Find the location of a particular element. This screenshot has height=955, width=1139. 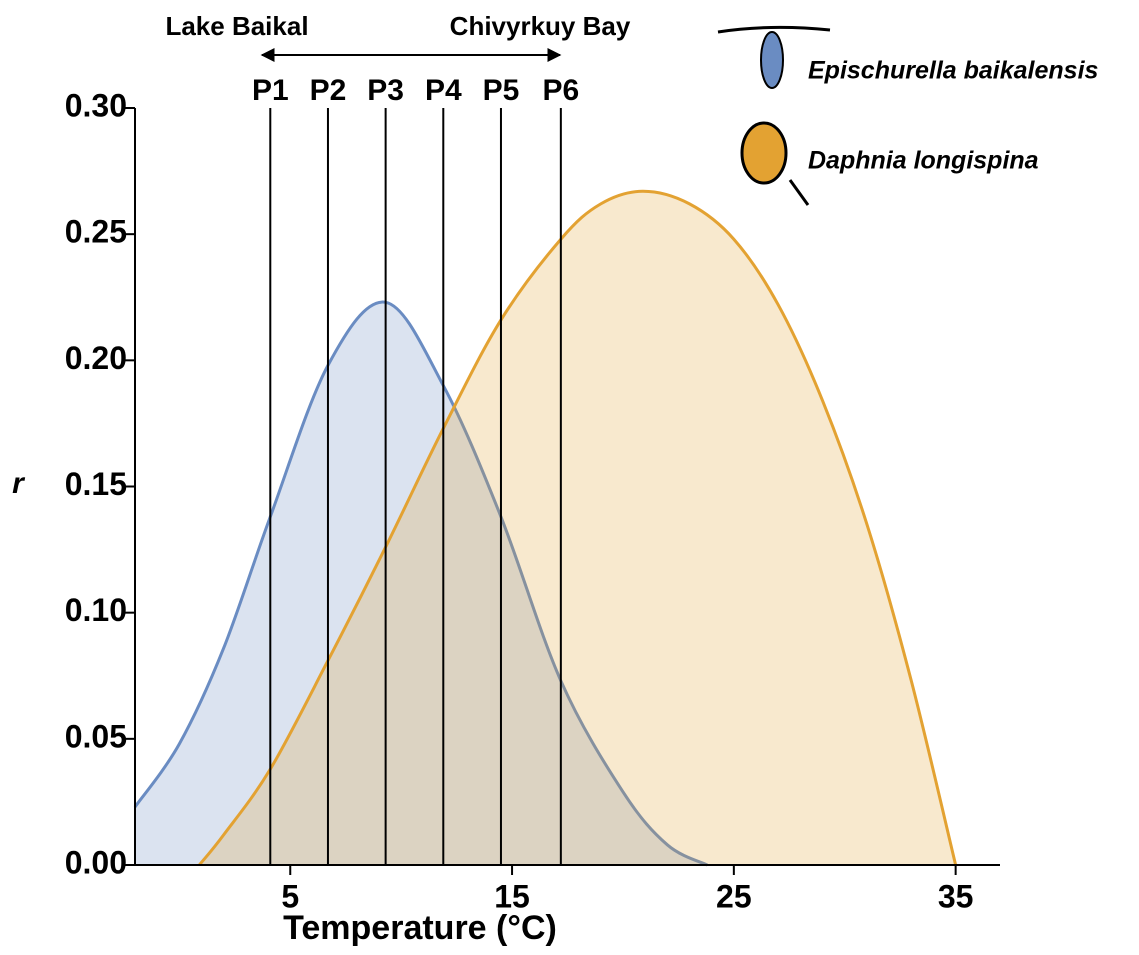

annotation: Chivyrkuy Bay is located at coordinates (540, 26).